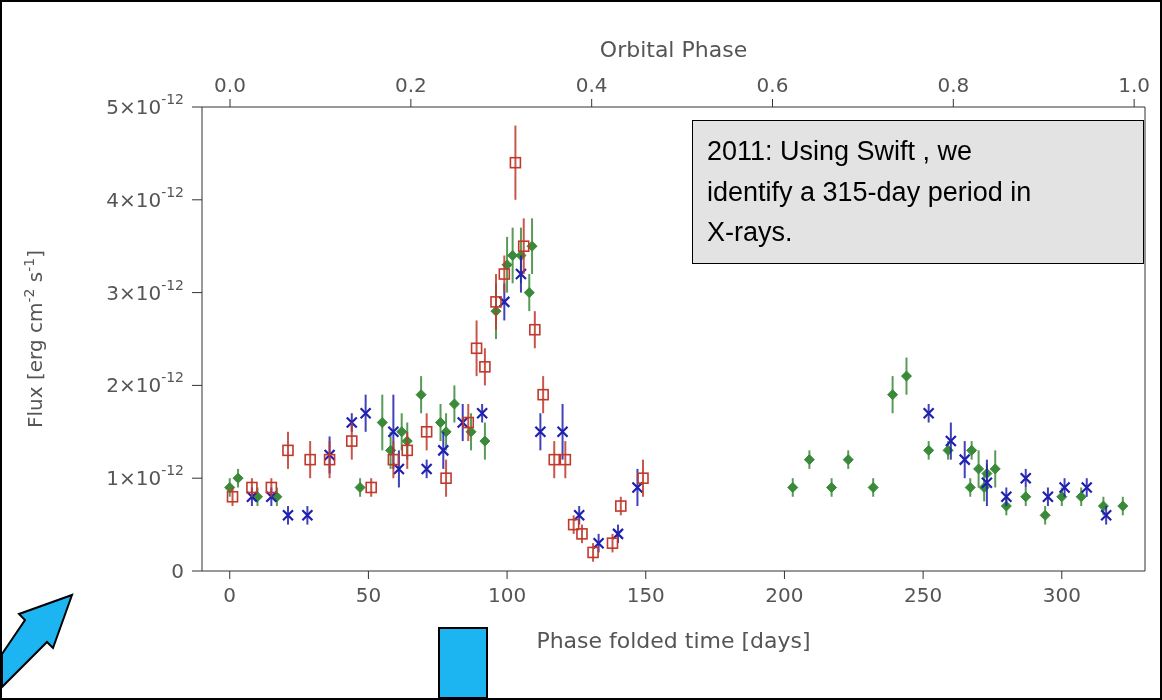 Image resolution: width=1162 pixels, height=700 pixels. What do you see at coordinates (923, 595) in the screenshot?
I see `x-tick-label: 250` at bounding box center [923, 595].